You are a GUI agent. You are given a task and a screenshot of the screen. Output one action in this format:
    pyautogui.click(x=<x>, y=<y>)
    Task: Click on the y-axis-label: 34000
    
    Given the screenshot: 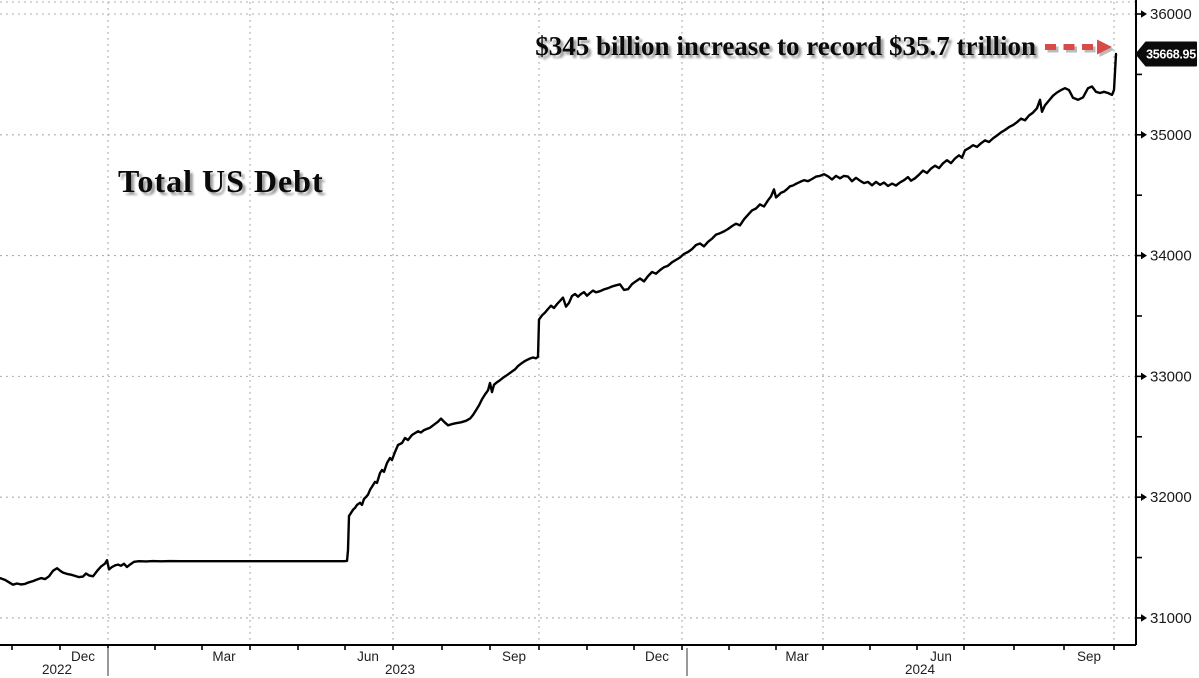 What is the action you would take?
    pyautogui.click(x=1171, y=256)
    